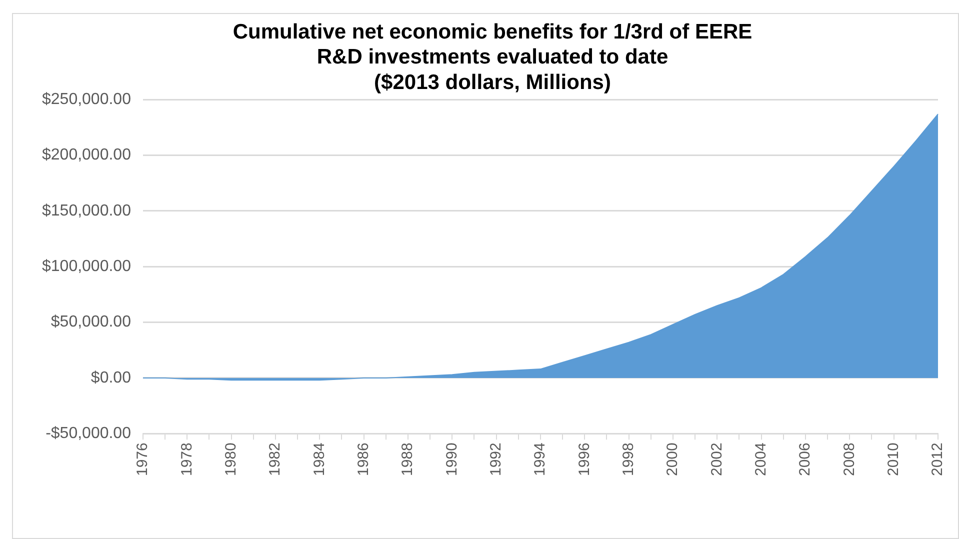  Describe the element at coordinates (231, 459) in the screenshot. I see `x-tick-label: 1980` at that location.